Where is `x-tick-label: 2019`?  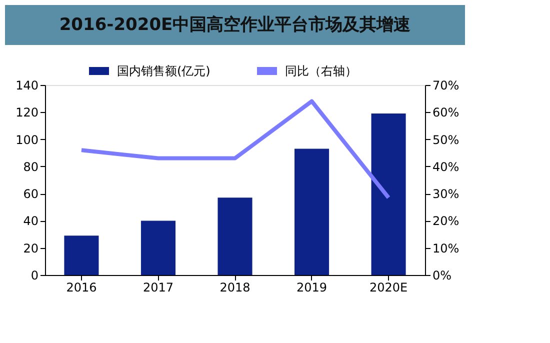
x-tick-label: 2019 is located at coordinates (312, 287).